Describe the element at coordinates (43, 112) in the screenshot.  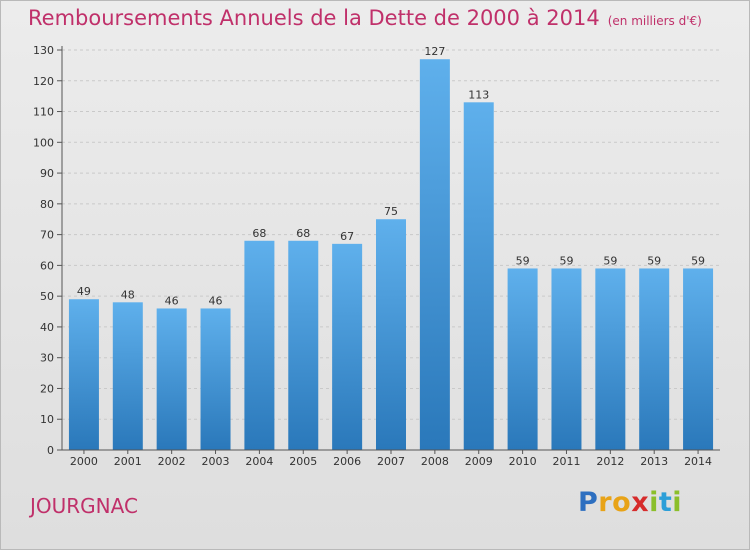
I see `y-tick-label: 110` at that location.